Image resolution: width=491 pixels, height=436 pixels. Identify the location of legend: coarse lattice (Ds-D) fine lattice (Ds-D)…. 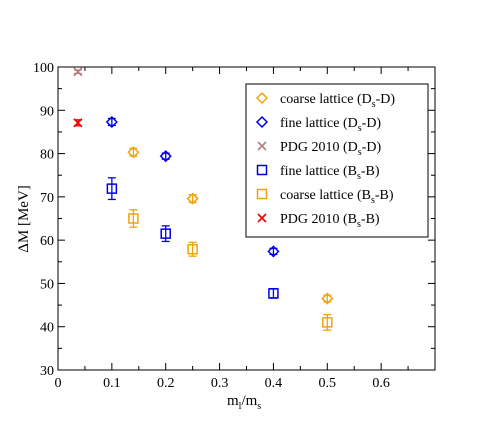
(337, 160).